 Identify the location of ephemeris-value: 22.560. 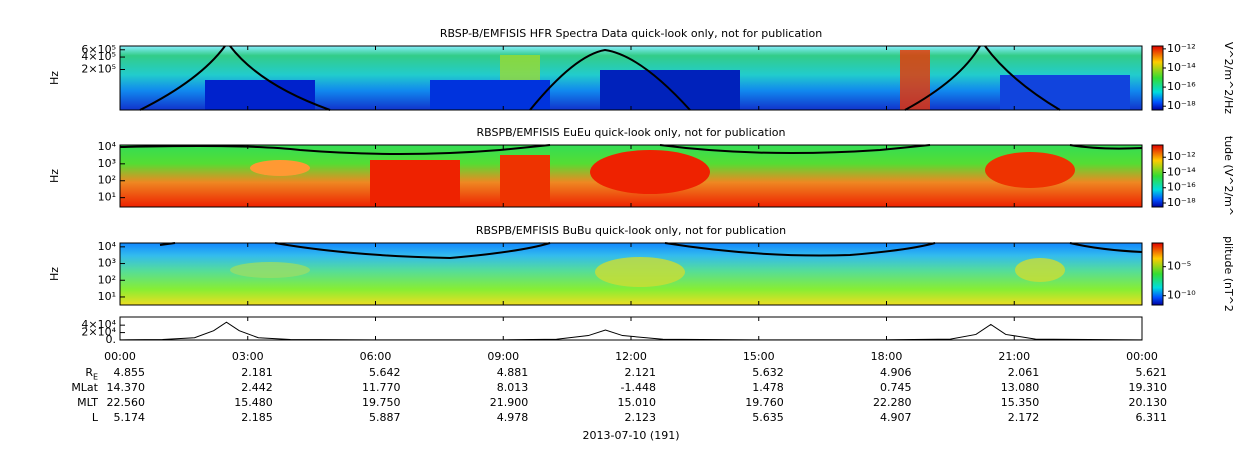
(126, 402).